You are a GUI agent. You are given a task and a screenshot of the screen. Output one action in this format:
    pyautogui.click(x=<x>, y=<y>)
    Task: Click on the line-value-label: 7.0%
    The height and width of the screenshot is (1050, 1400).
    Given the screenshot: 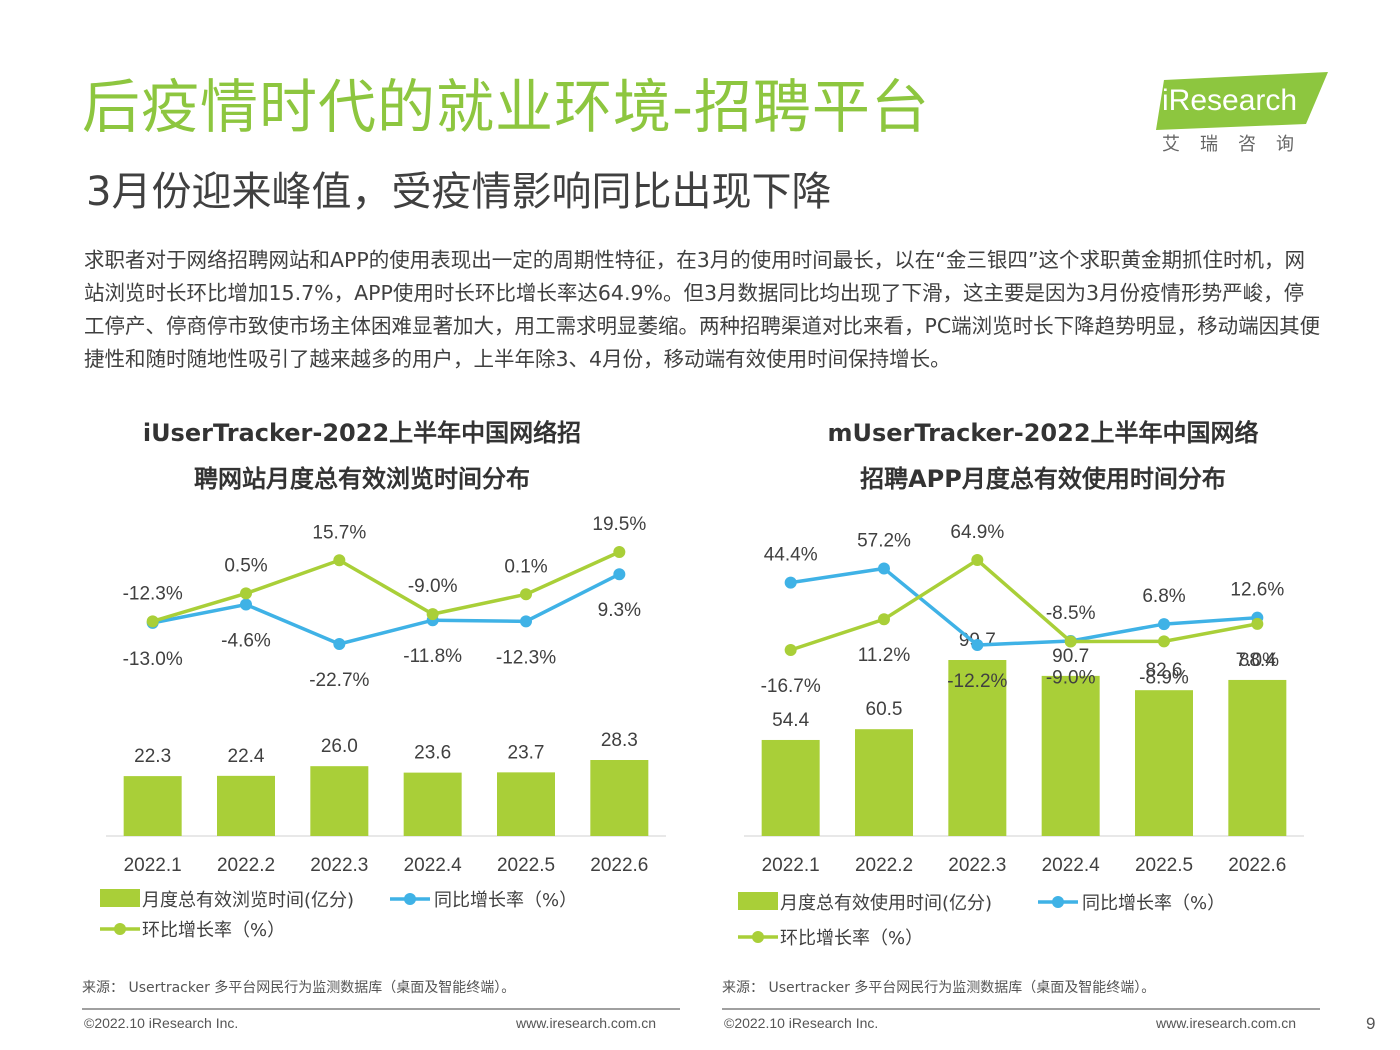 What is the action you would take?
    pyautogui.click(x=1257, y=660)
    